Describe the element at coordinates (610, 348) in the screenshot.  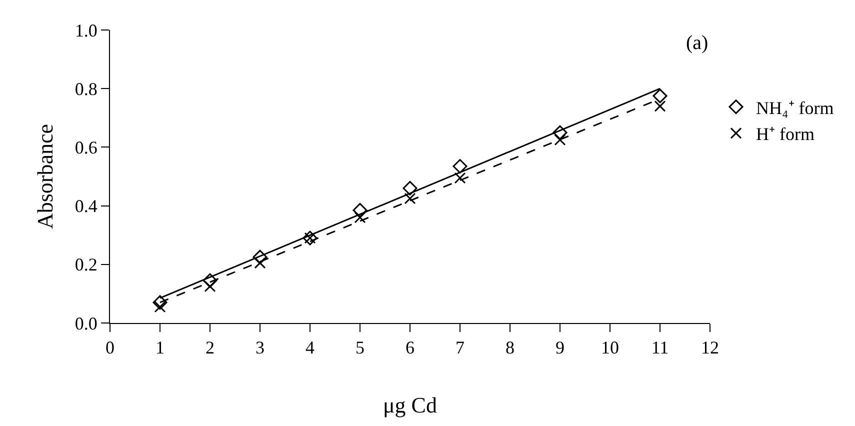
I see `x-tick-label: 10` at that location.